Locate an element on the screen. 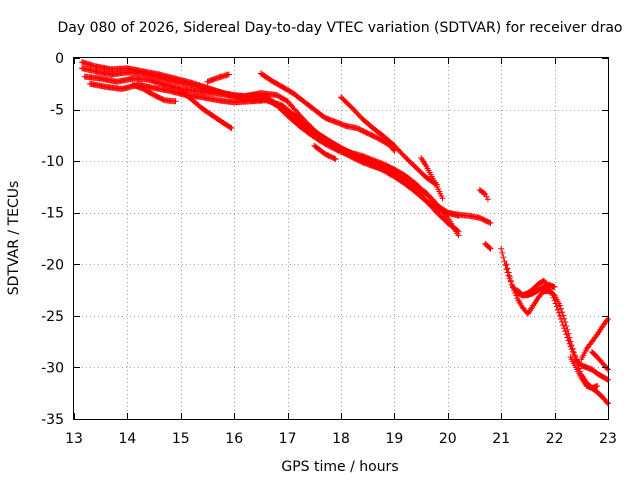  x-tick-label: 16 is located at coordinates (234, 439).